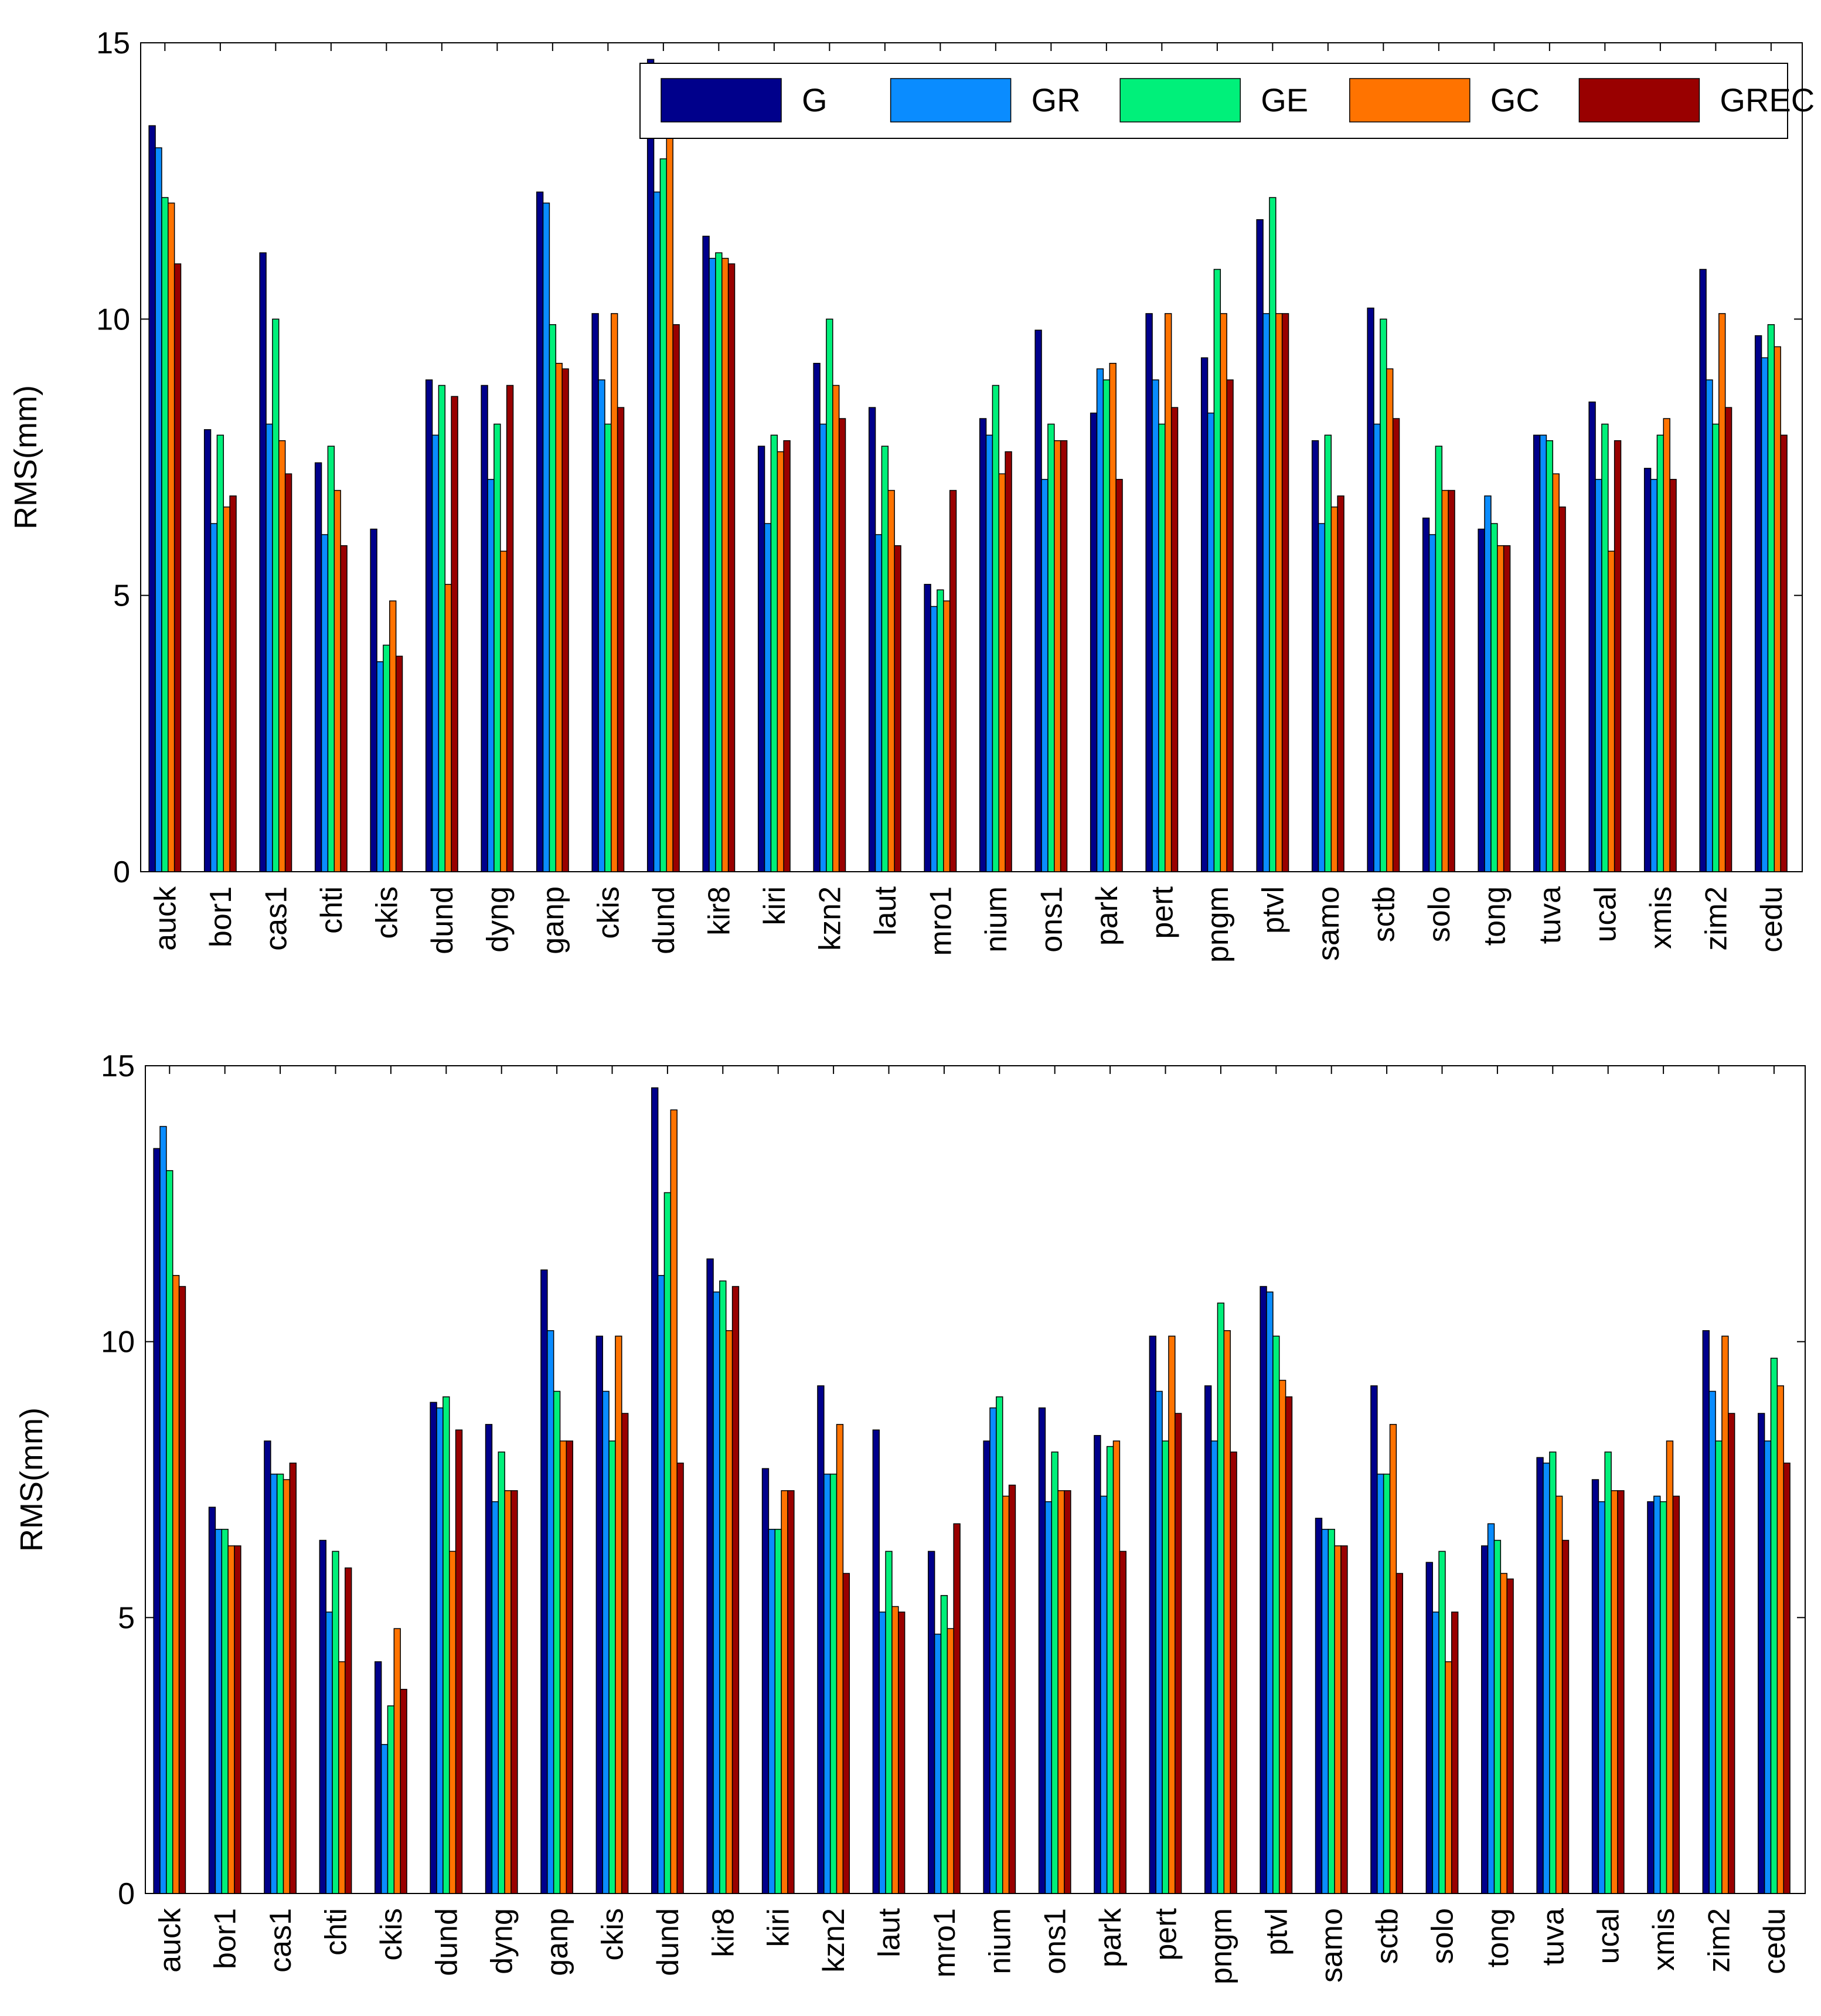  Describe the element at coordinates (723, 1933) in the screenshot. I see `x-tick-label: kir8` at that location.